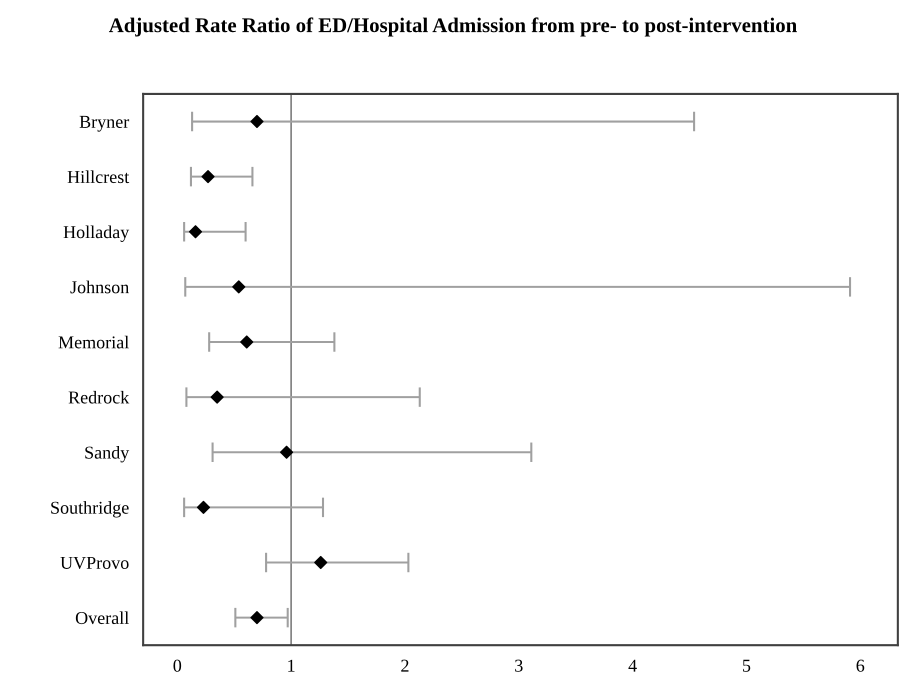 The width and height of the screenshot is (906, 696). What do you see at coordinates (860, 666) in the screenshot?
I see `x-tick-label: 6` at bounding box center [860, 666].